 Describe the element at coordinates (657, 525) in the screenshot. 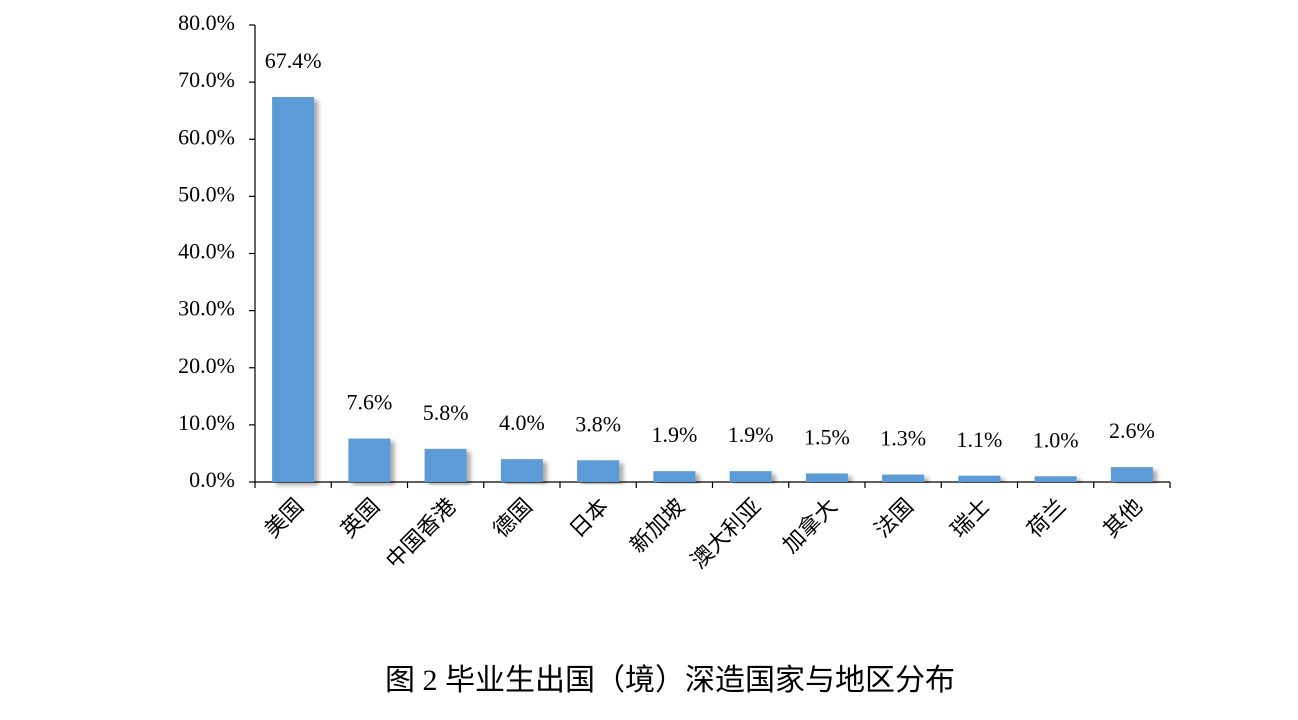

I see `x-tick-label: 新加坡` at that location.